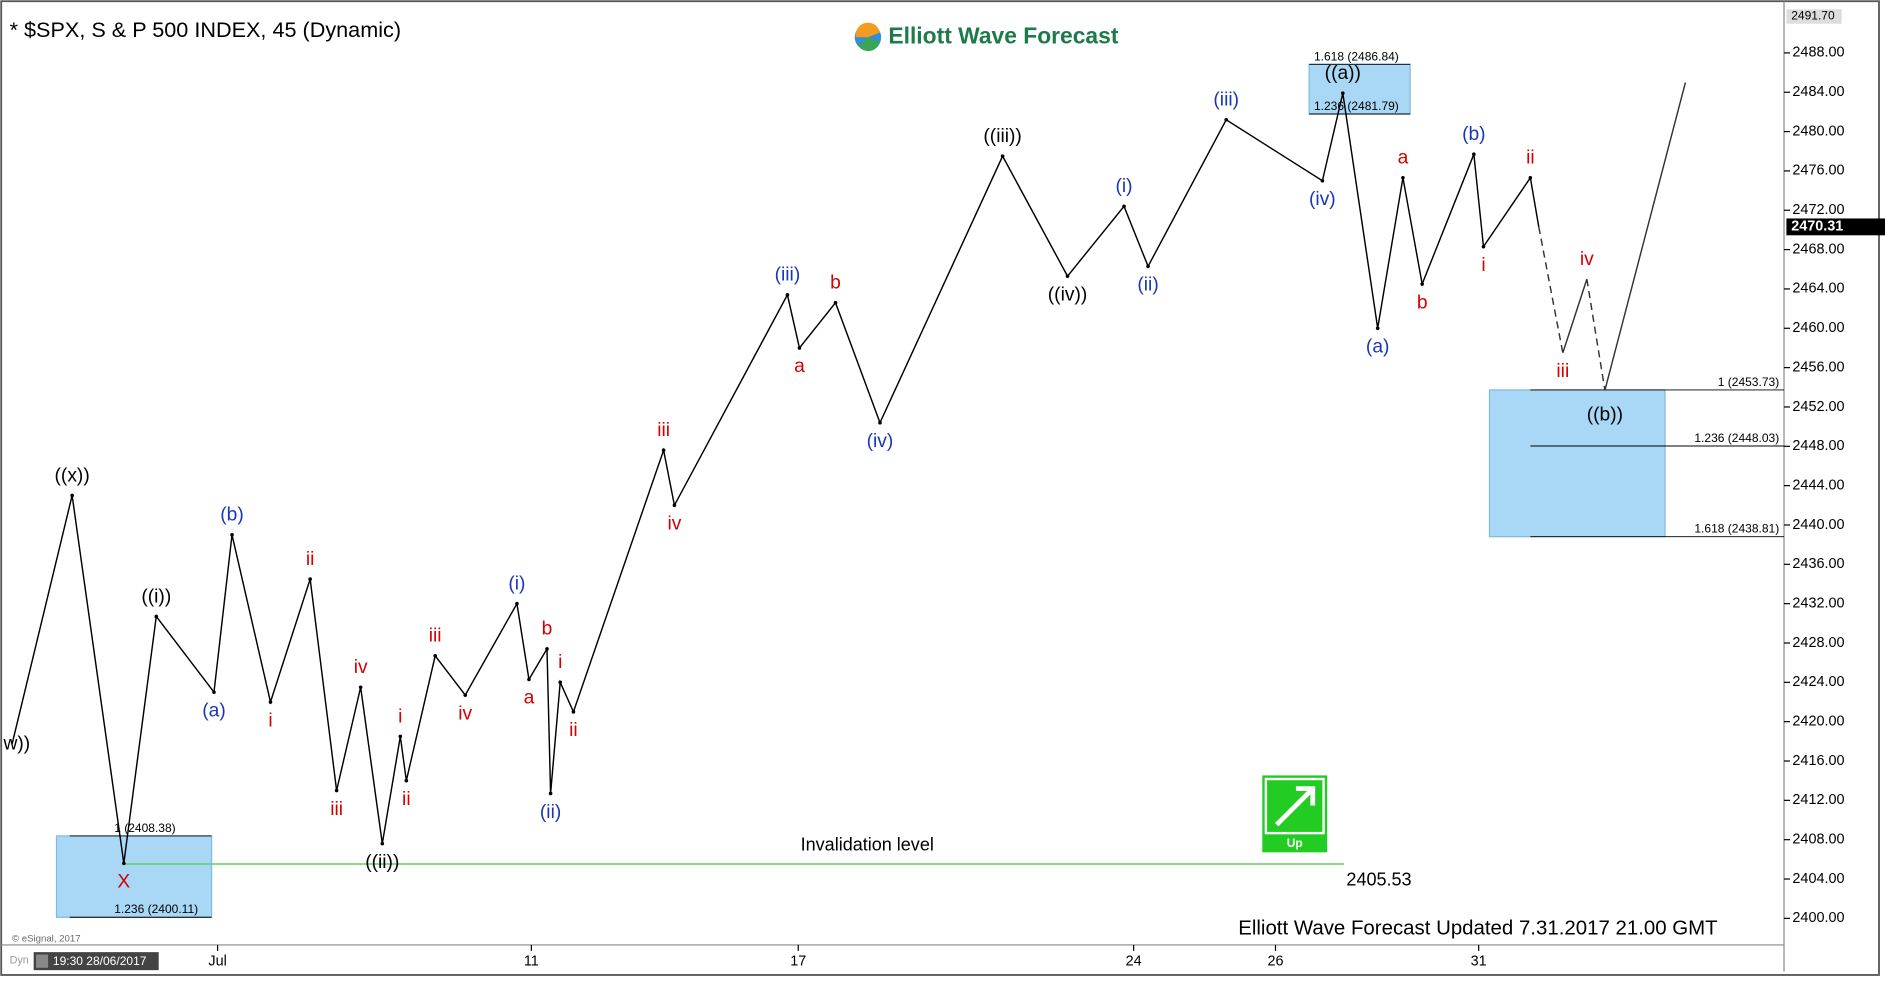 The height and width of the screenshot is (981, 1885). I want to click on cursor-time: 19:30 28/06/2017, so click(100, 961).